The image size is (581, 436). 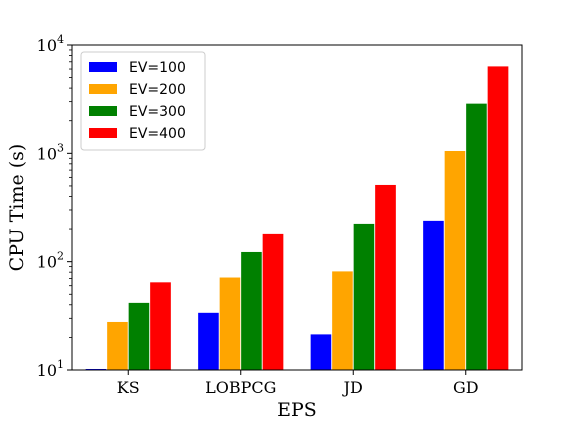 What do you see at coordinates (342, 320) in the screenshot?
I see `bar-jd-ev200` at bounding box center [342, 320].